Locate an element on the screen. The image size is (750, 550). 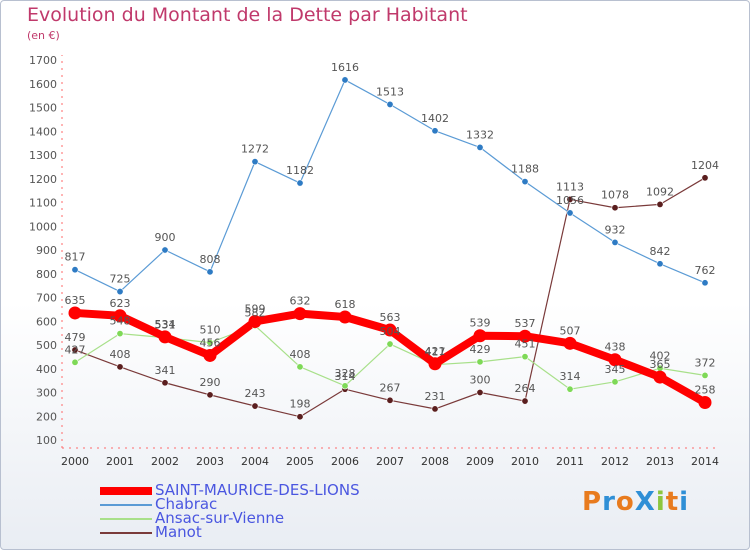
y-tick-label: 1300 is located at coordinates (43, 155).